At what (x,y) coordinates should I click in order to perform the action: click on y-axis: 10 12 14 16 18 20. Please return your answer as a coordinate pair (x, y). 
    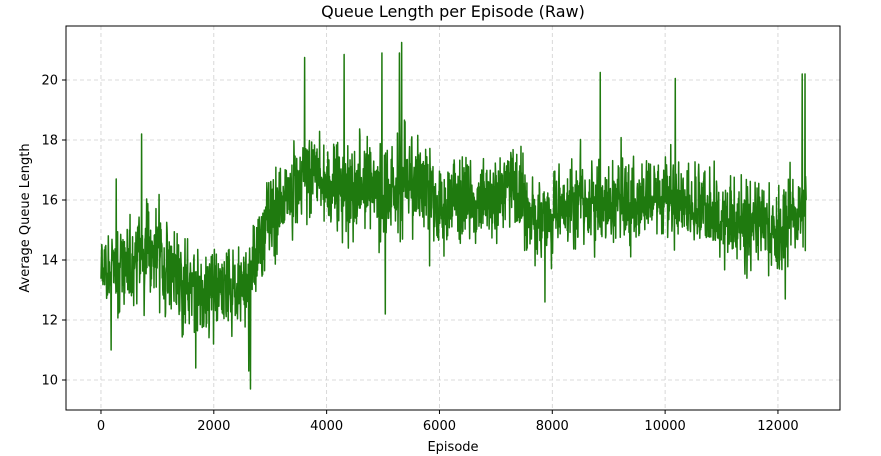
    Looking at the image, I should click on (53, 231).